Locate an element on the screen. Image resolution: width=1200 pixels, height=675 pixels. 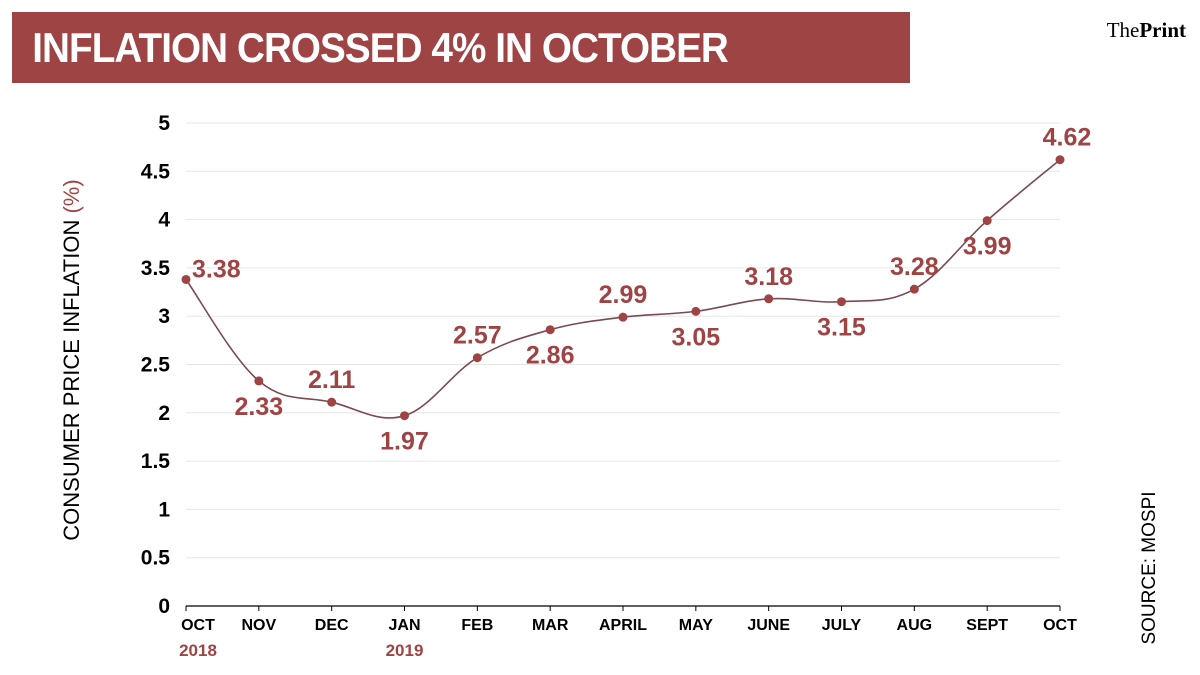
y-tick-label: 1 is located at coordinates (164, 509).